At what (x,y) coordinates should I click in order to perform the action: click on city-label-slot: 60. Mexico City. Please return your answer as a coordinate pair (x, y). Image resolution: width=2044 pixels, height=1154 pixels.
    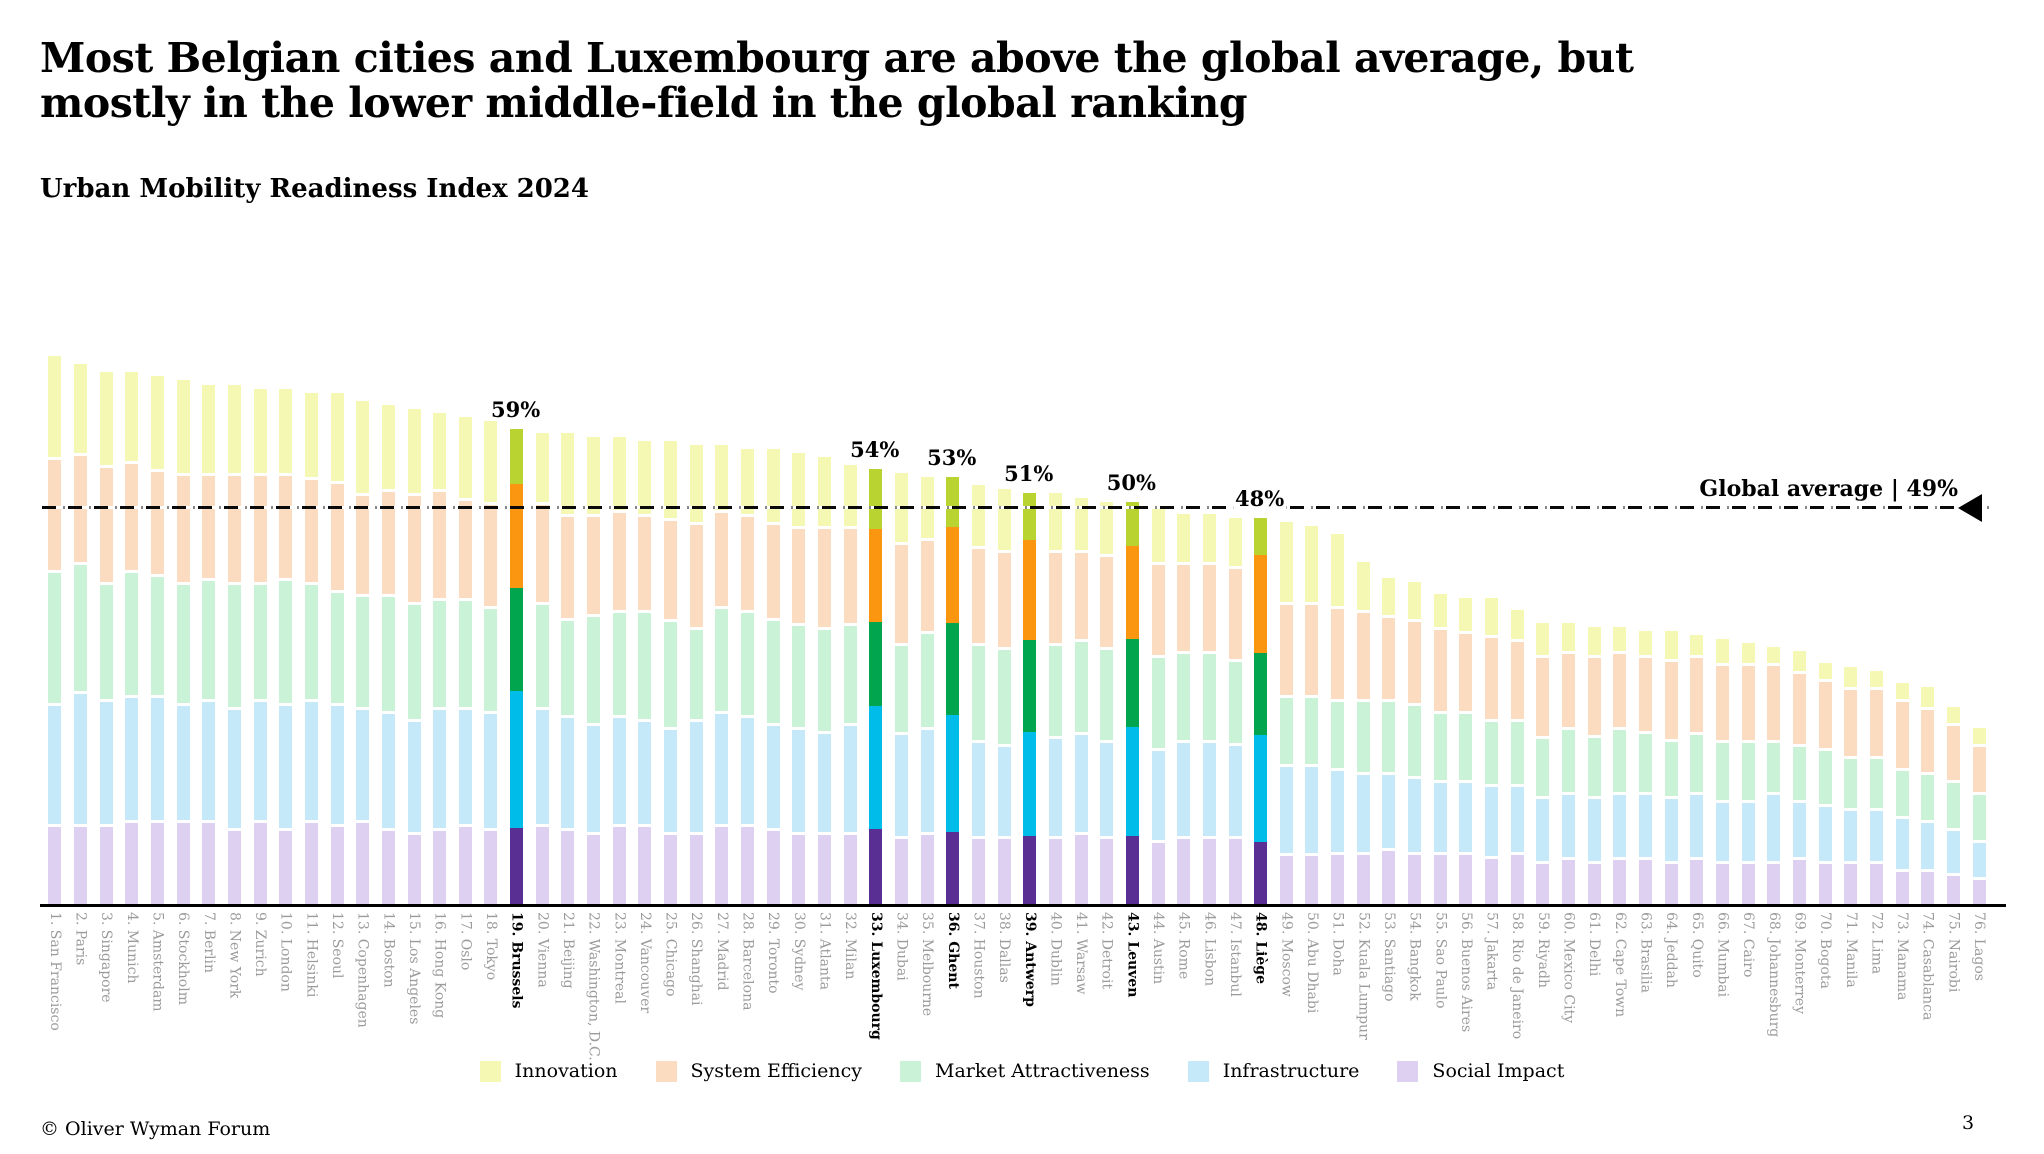
    Looking at the image, I should click on (1569, 967).